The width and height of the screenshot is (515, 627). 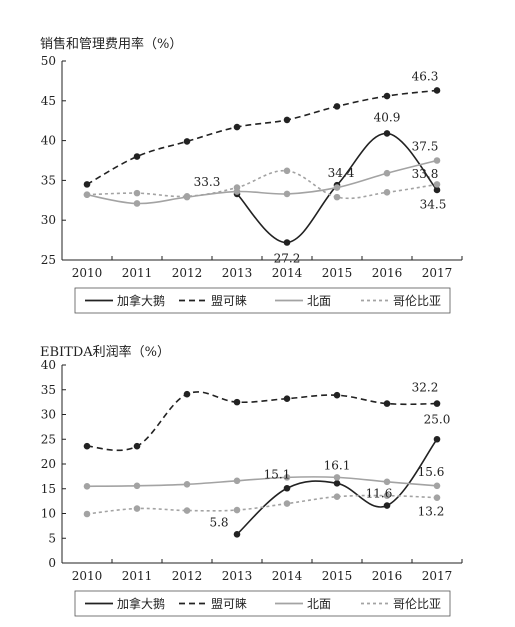 I want to click on x-tick-label: 2015, so click(x=337, y=273).